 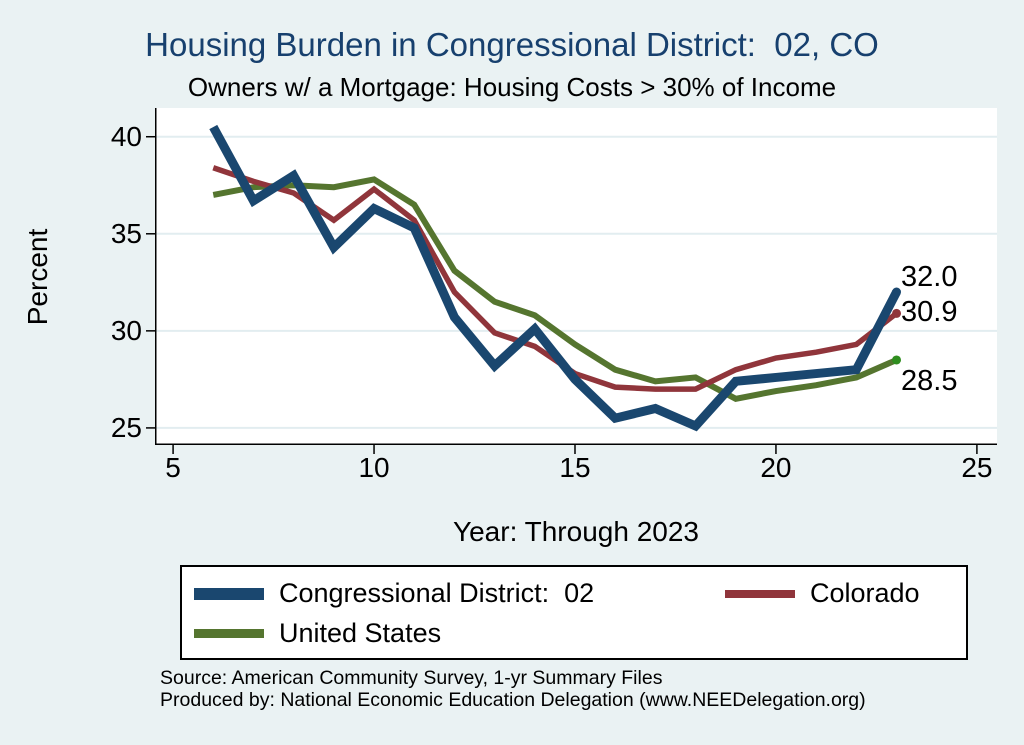 What do you see at coordinates (37, 277) in the screenshot?
I see `y-axis-title: Percent` at bounding box center [37, 277].